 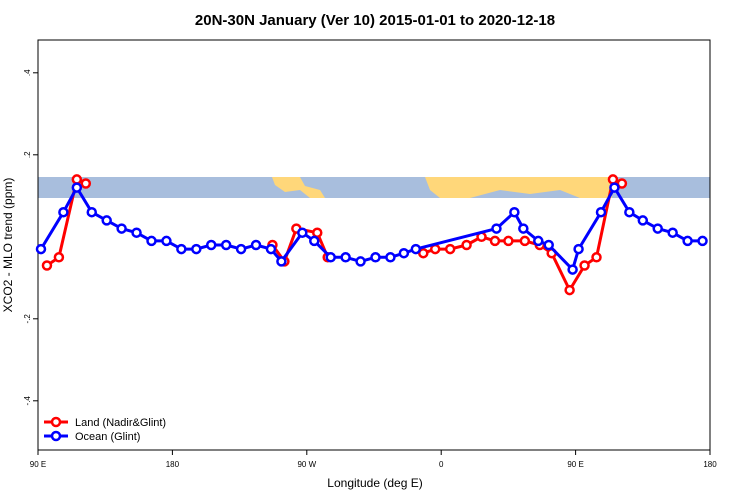 I want to click on y-tick-label: .2, so click(x=27, y=154).